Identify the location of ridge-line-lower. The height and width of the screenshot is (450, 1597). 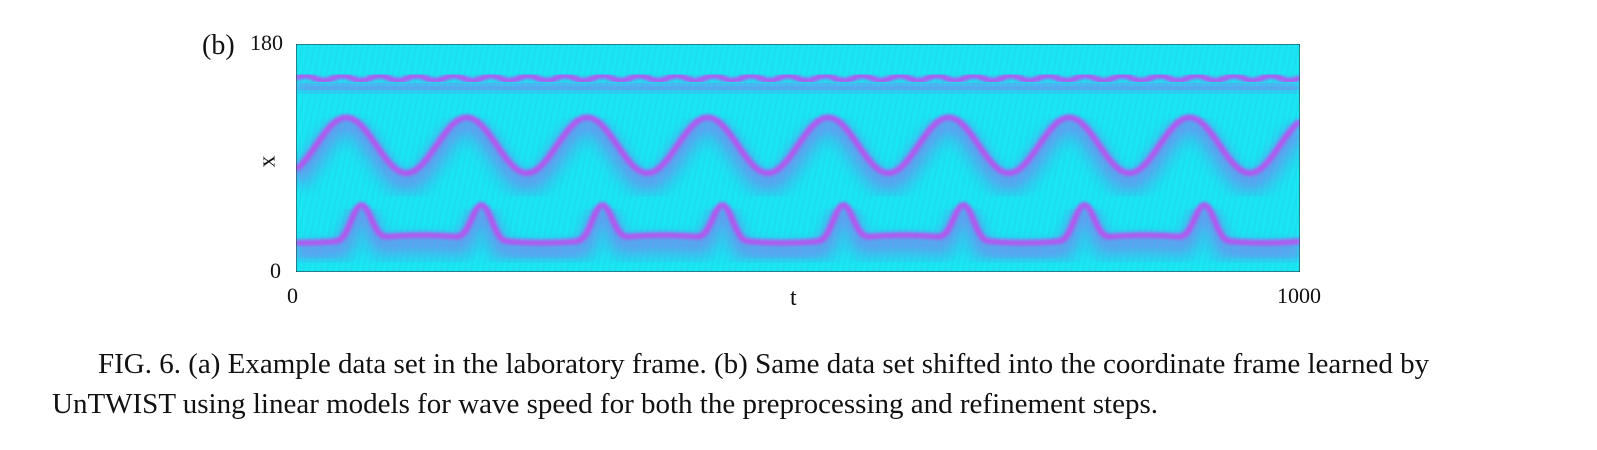
(798, 223).